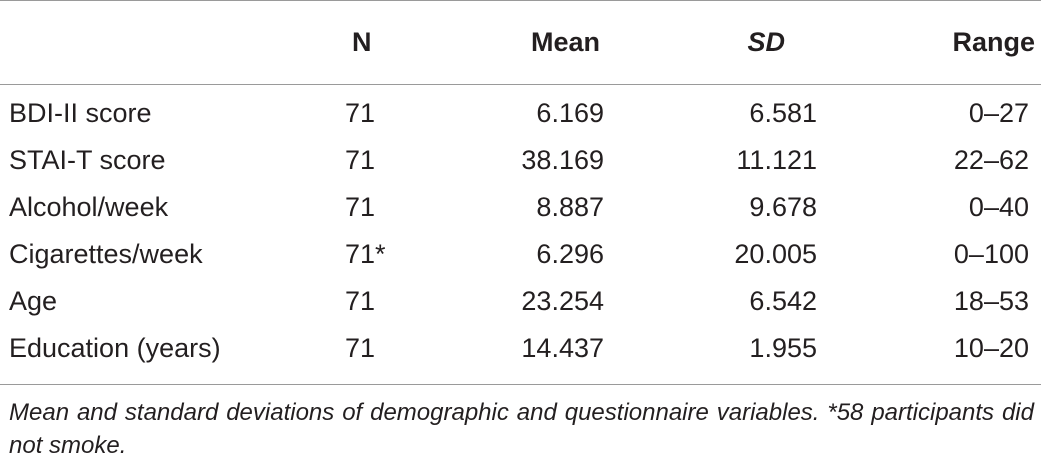 Image resolution: width=1041 pixels, height=470 pixels. I want to click on cell-range: 18–53, so click(991, 301).